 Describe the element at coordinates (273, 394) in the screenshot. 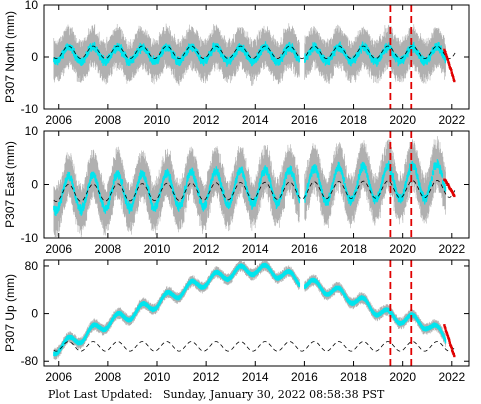

I see `footer-timestamp: Sunday, January 30, 2022 08:58:38 PST` at that location.